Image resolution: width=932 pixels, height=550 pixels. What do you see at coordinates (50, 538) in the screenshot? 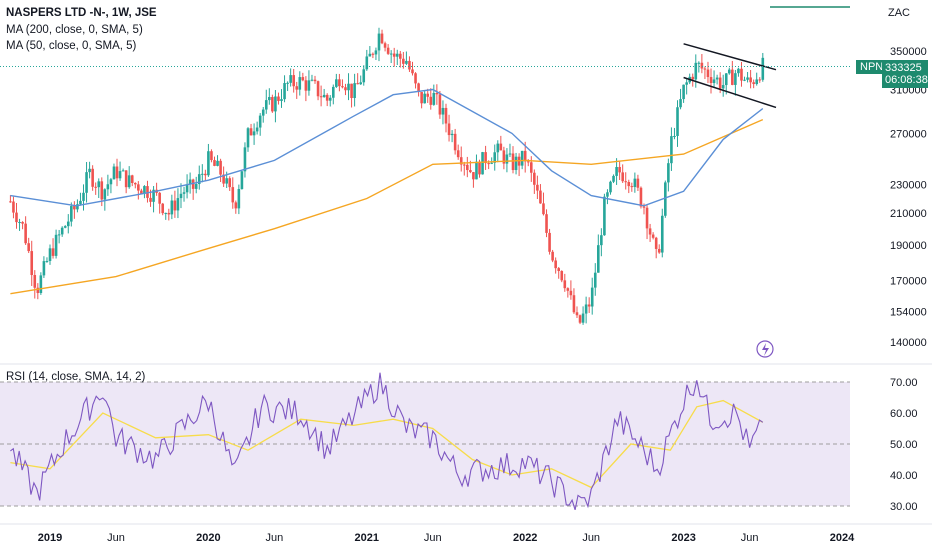
I see `time-tick-label: 2019` at bounding box center [50, 538].